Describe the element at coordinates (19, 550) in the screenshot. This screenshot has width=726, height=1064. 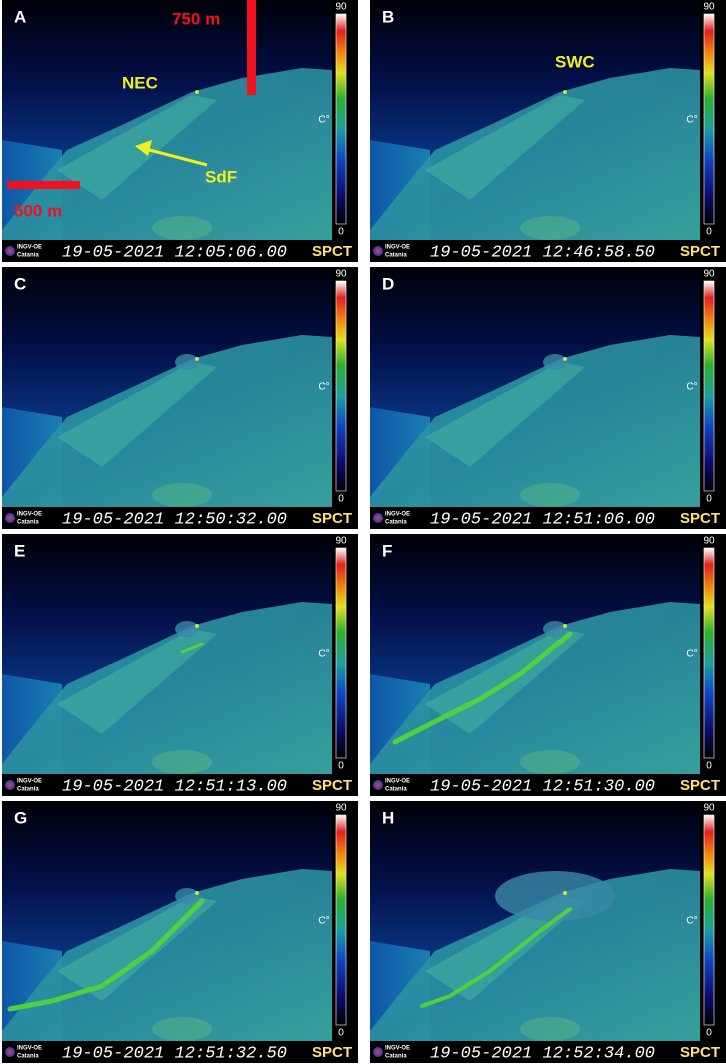
I see `panel-label: E` at that location.